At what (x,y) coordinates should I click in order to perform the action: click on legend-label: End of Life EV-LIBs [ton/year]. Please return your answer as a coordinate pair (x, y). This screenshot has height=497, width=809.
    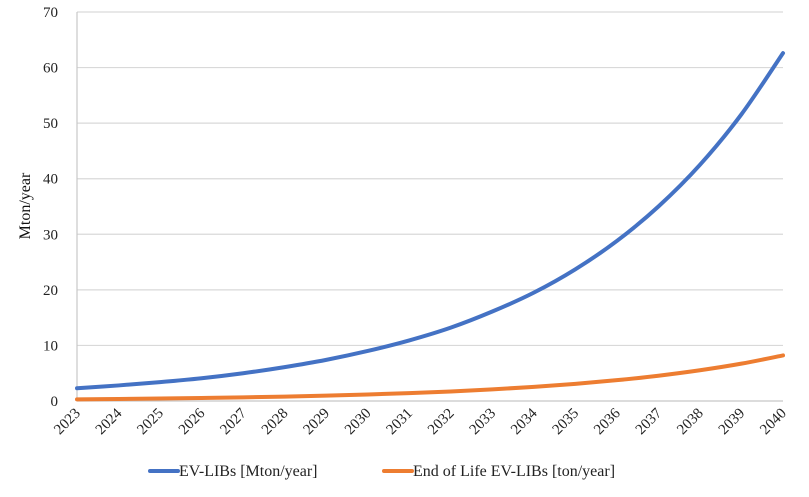
    Looking at the image, I should click on (514, 471).